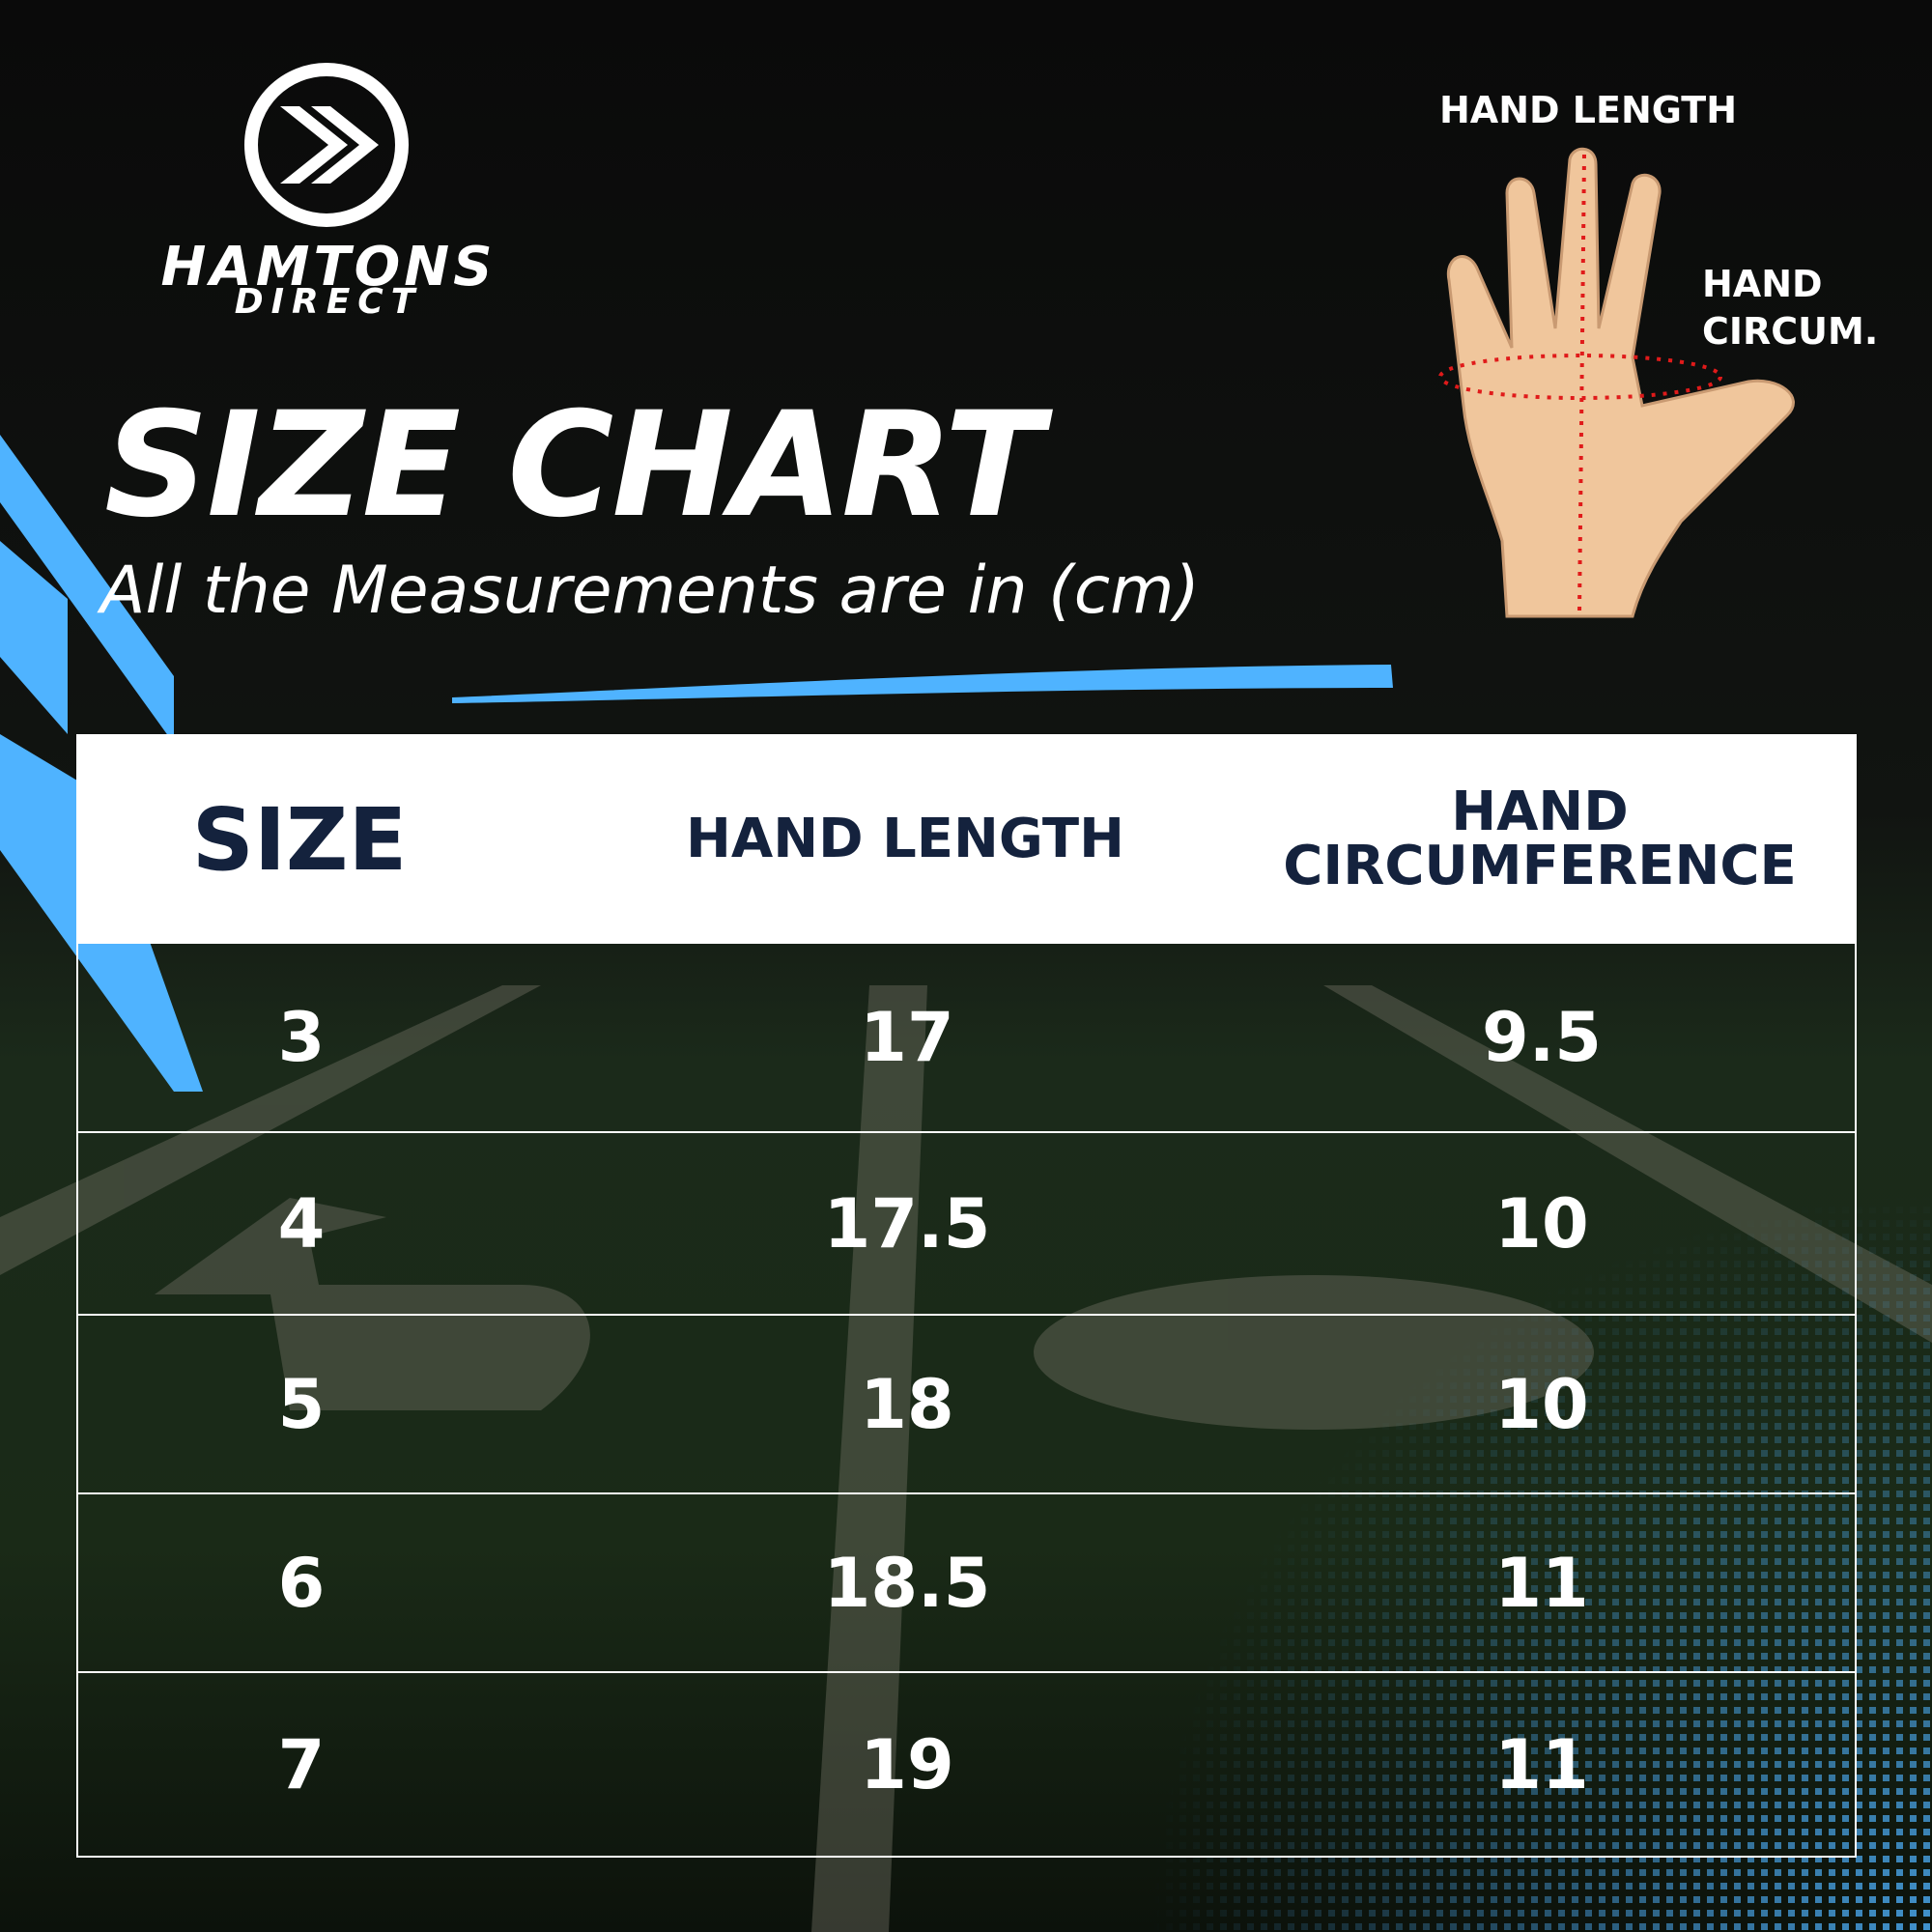  Describe the element at coordinates (328, 267) in the screenshot. I see `logo-name: HAMTONS` at that location.